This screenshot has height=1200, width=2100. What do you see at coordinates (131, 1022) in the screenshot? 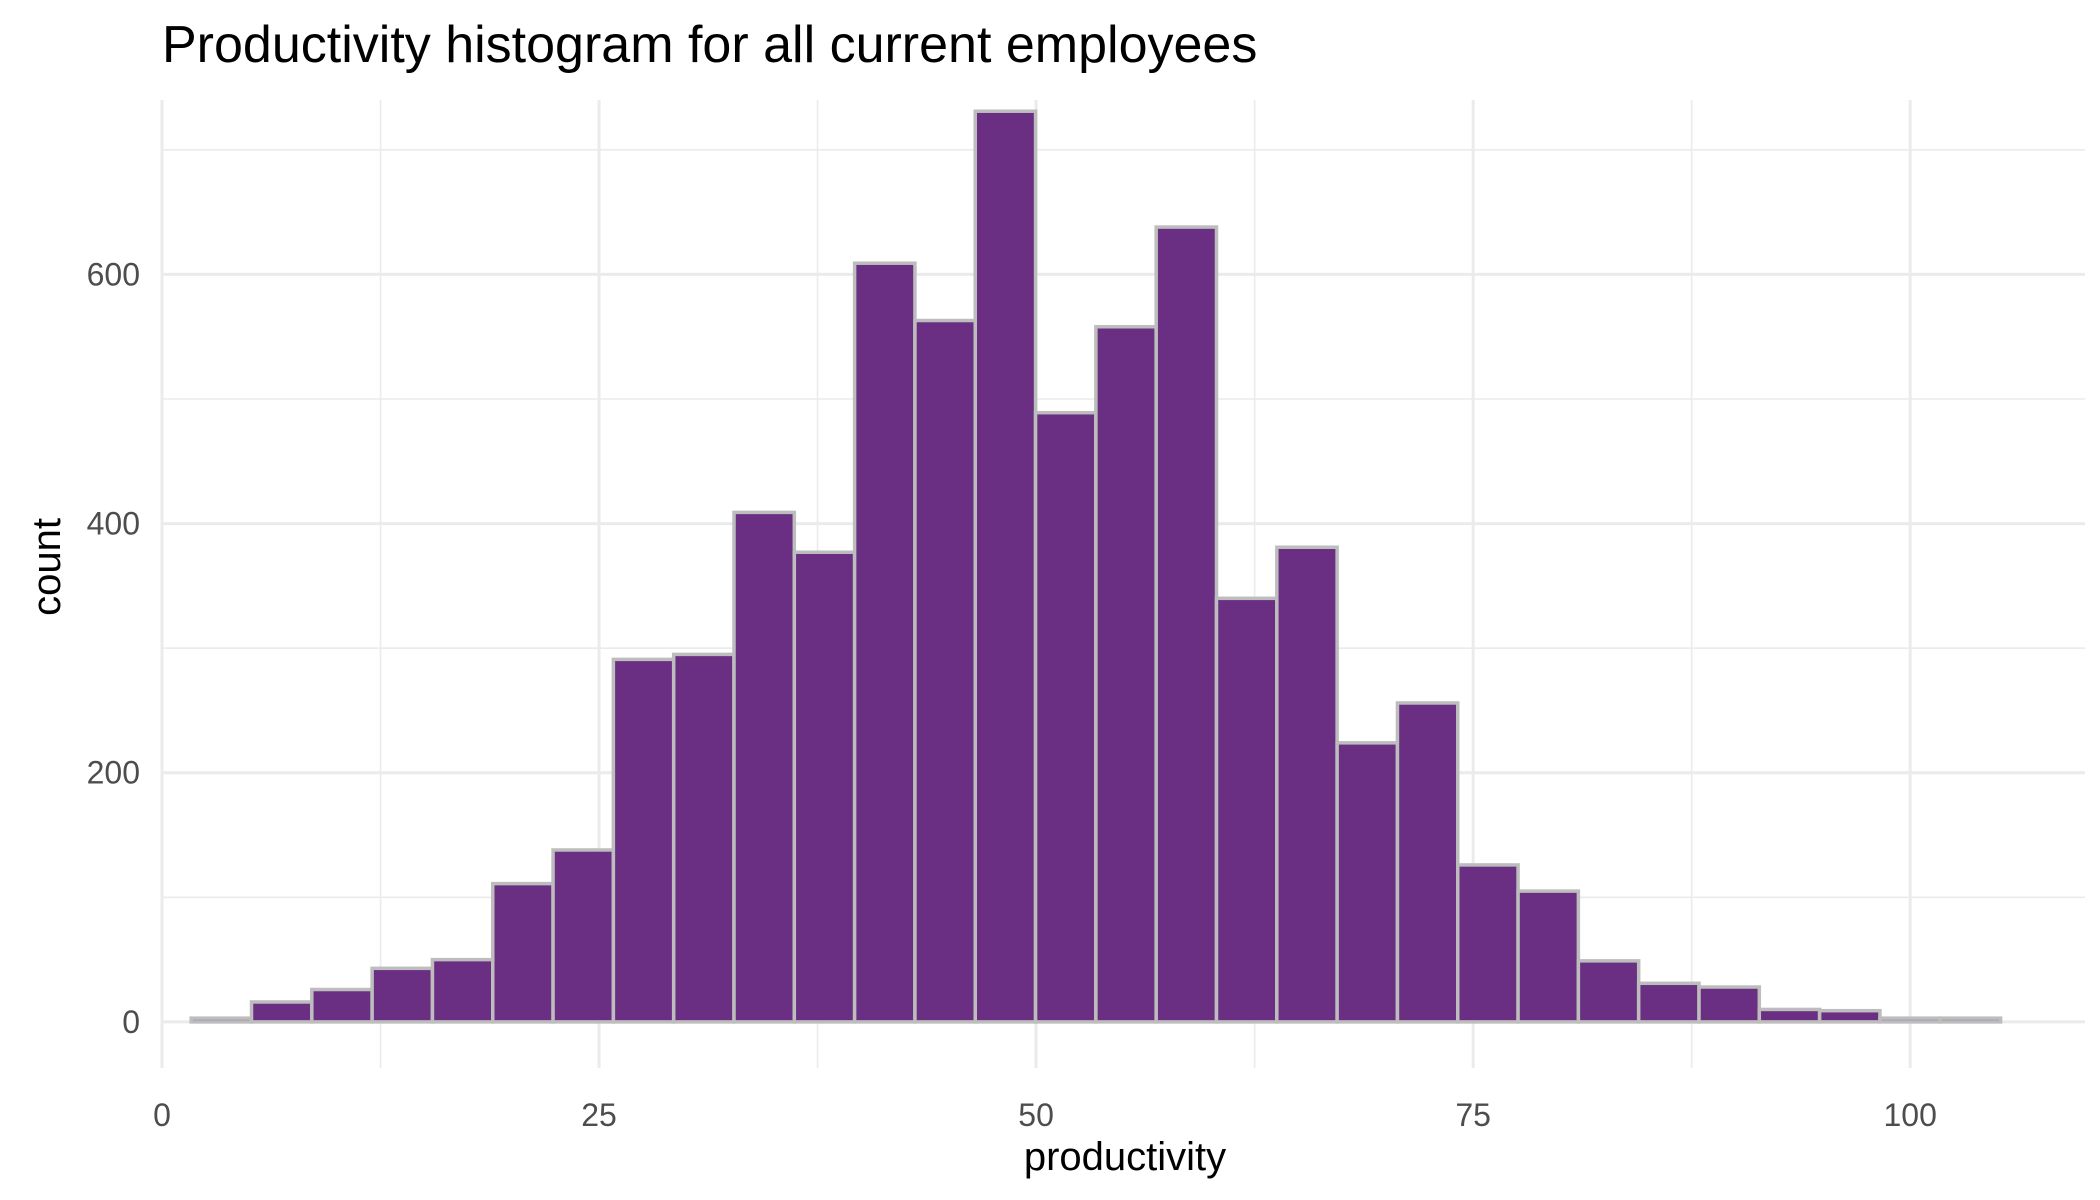
I see `y-tick-label: 0` at bounding box center [131, 1022].